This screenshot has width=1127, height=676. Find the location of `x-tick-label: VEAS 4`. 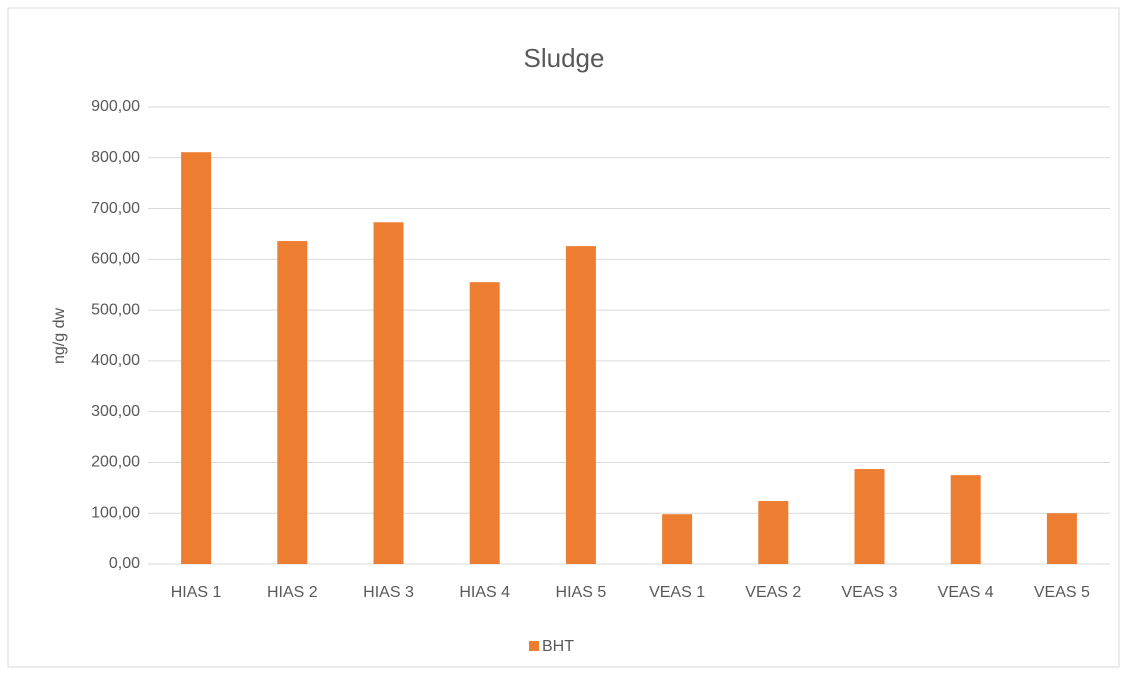

x-tick-label: VEAS 4 is located at coordinates (966, 592).